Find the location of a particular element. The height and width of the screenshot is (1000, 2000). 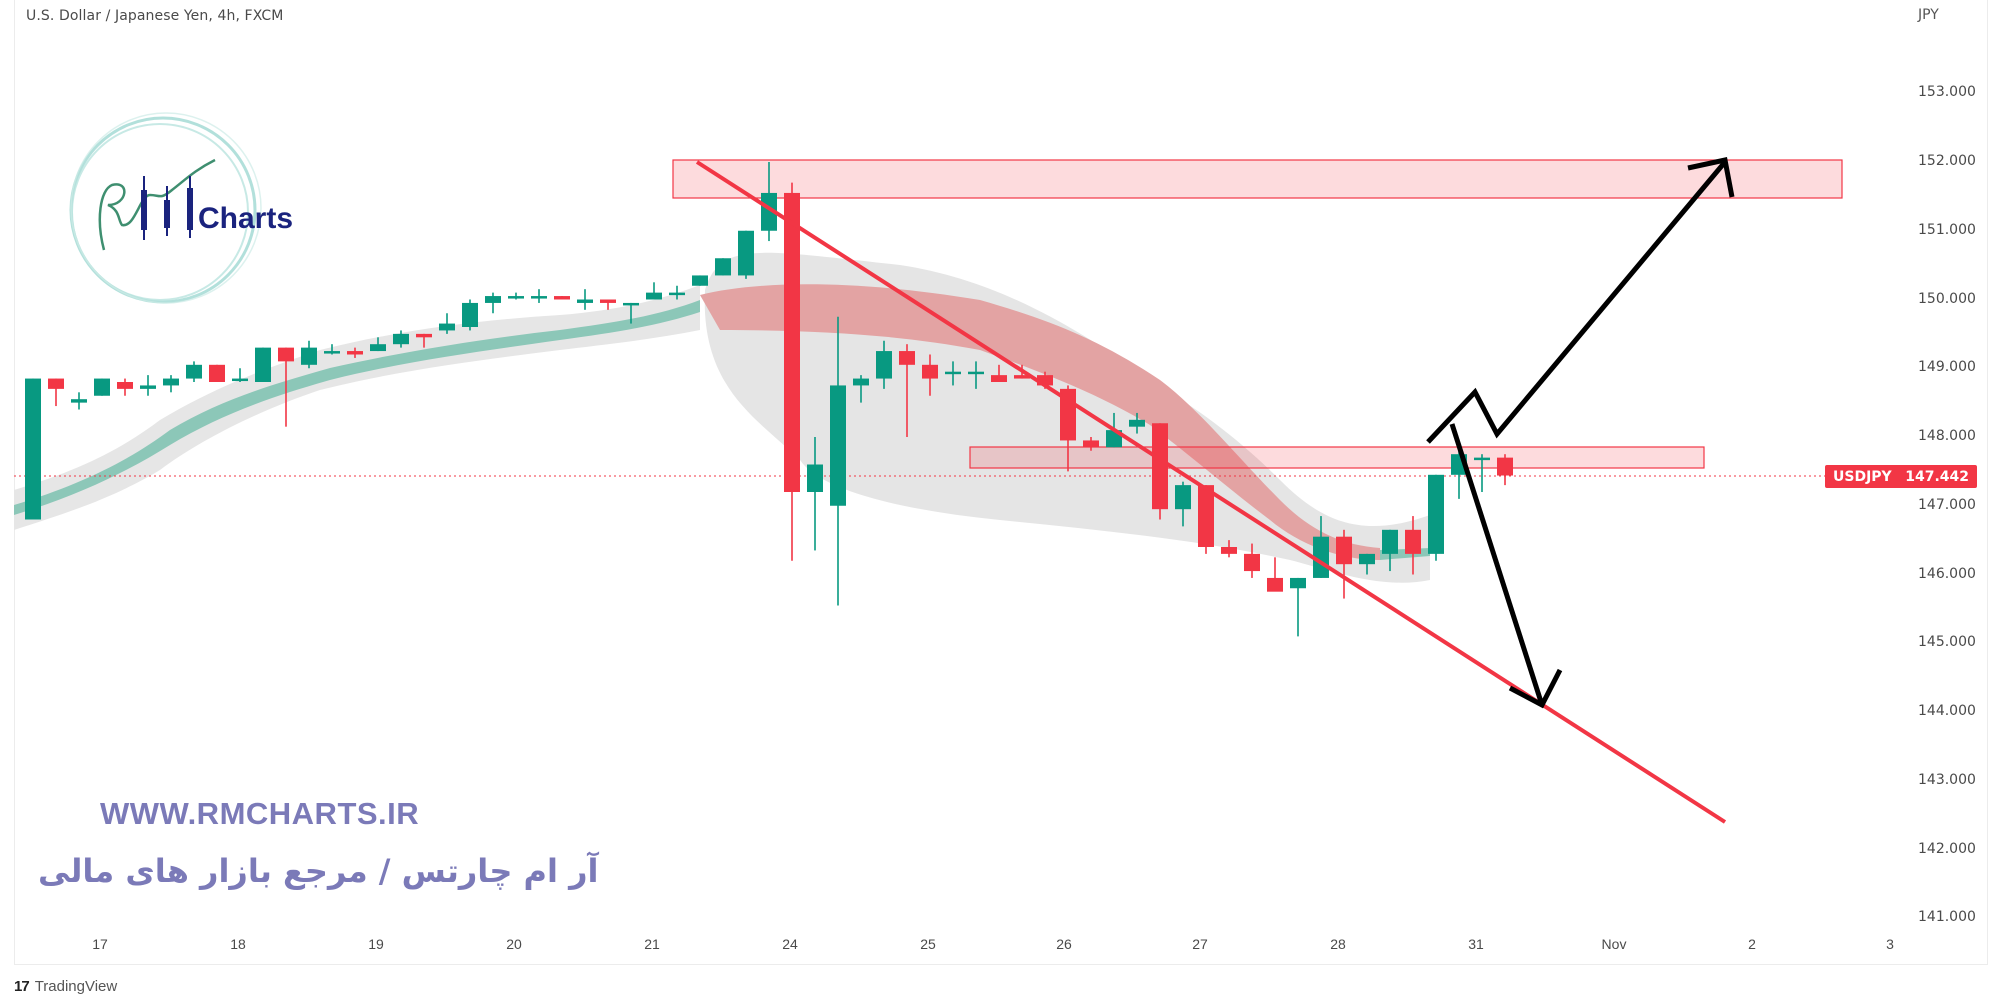

time-axis-label: 21 is located at coordinates (652, 944).